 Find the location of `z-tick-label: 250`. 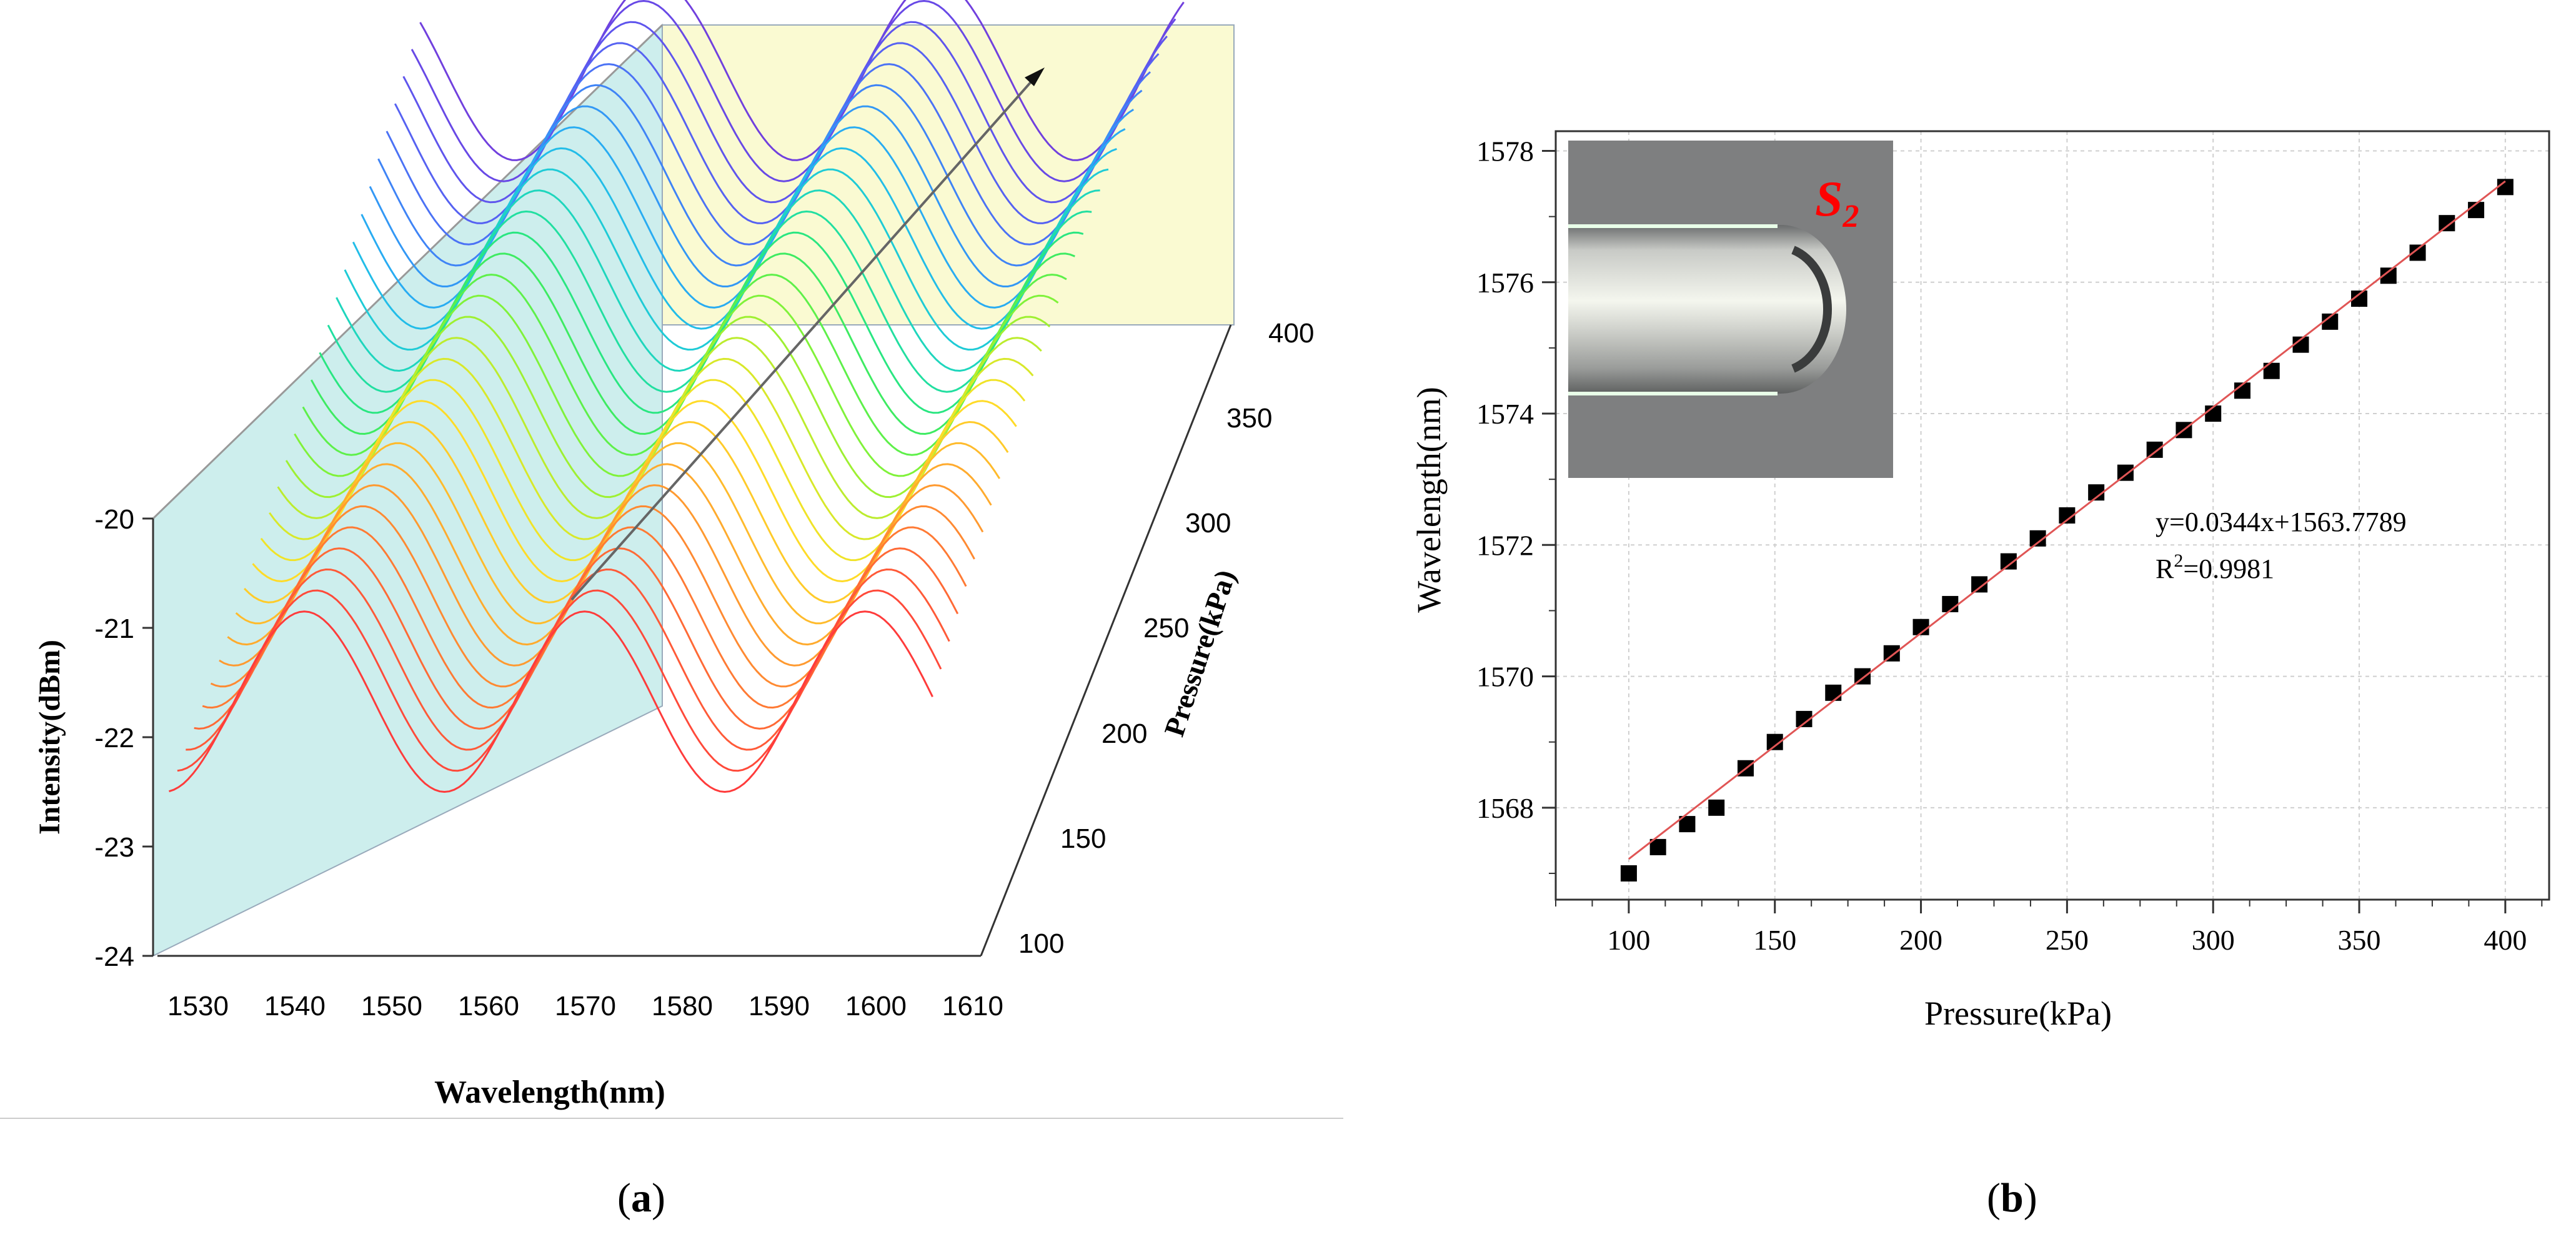

z-tick-label: 250 is located at coordinates (1166, 628).